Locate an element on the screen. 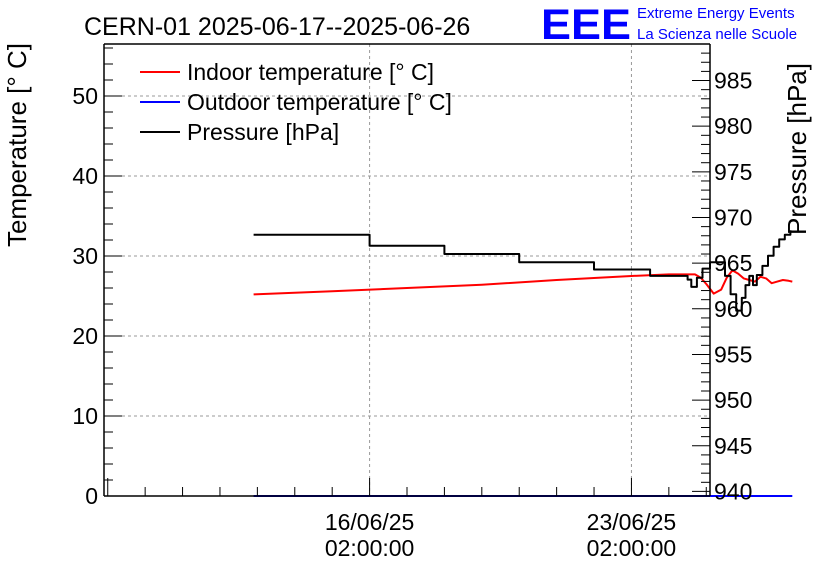  left-tick-label: 50 is located at coordinates (85, 96).